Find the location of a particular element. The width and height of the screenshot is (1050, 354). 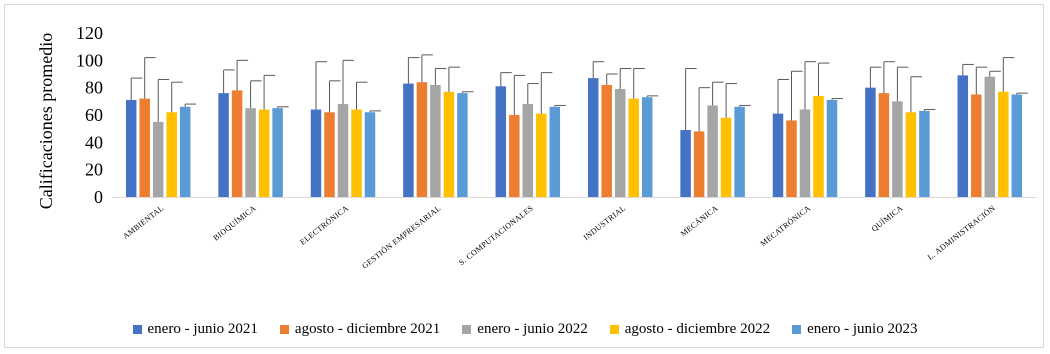

y-tick-label: 20 is located at coordinates (94, 170).